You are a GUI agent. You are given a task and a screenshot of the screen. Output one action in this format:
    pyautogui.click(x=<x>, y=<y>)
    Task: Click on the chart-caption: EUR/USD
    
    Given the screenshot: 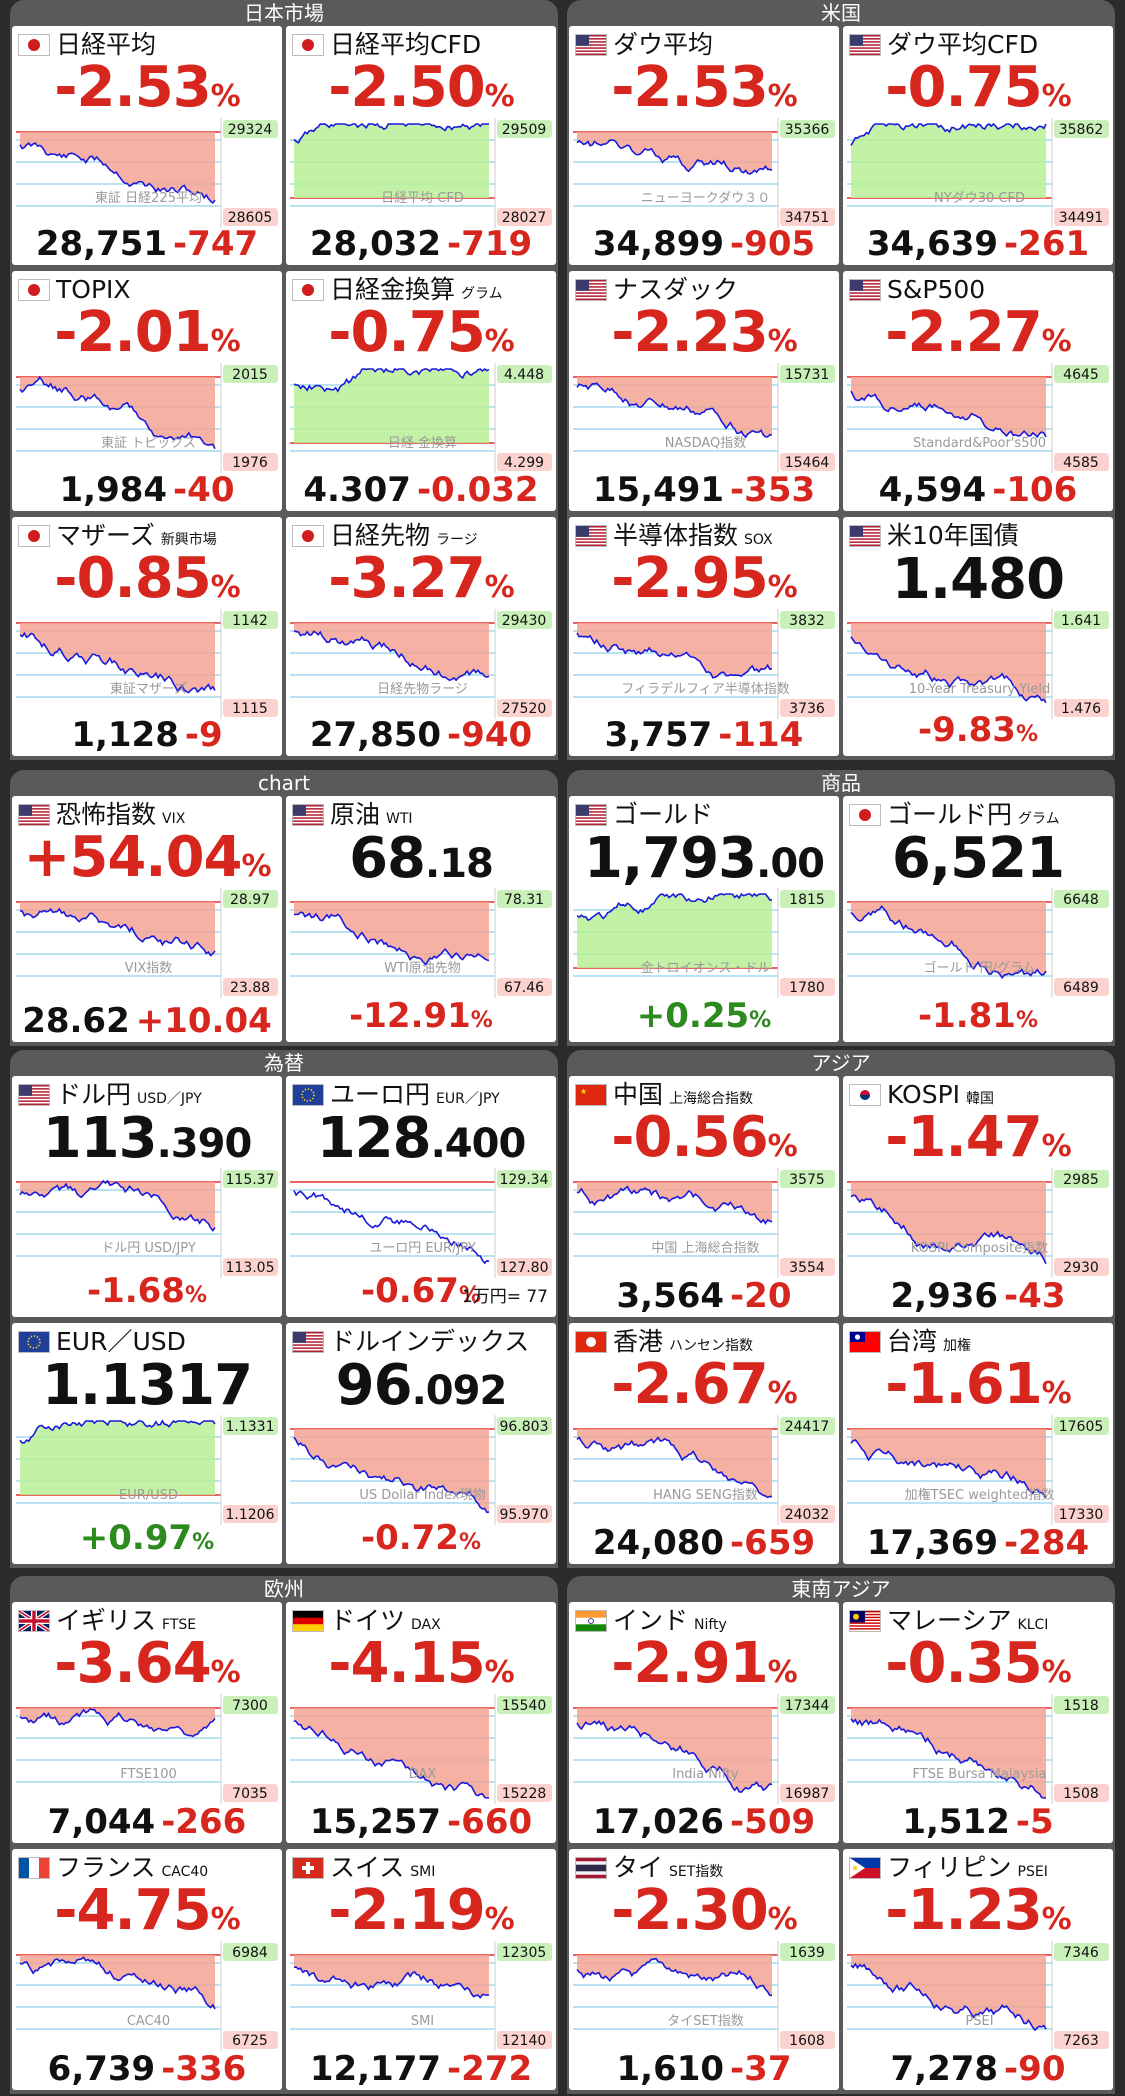 What is the action you would take?
    pyautogui.click(x=148, y=1495)
    